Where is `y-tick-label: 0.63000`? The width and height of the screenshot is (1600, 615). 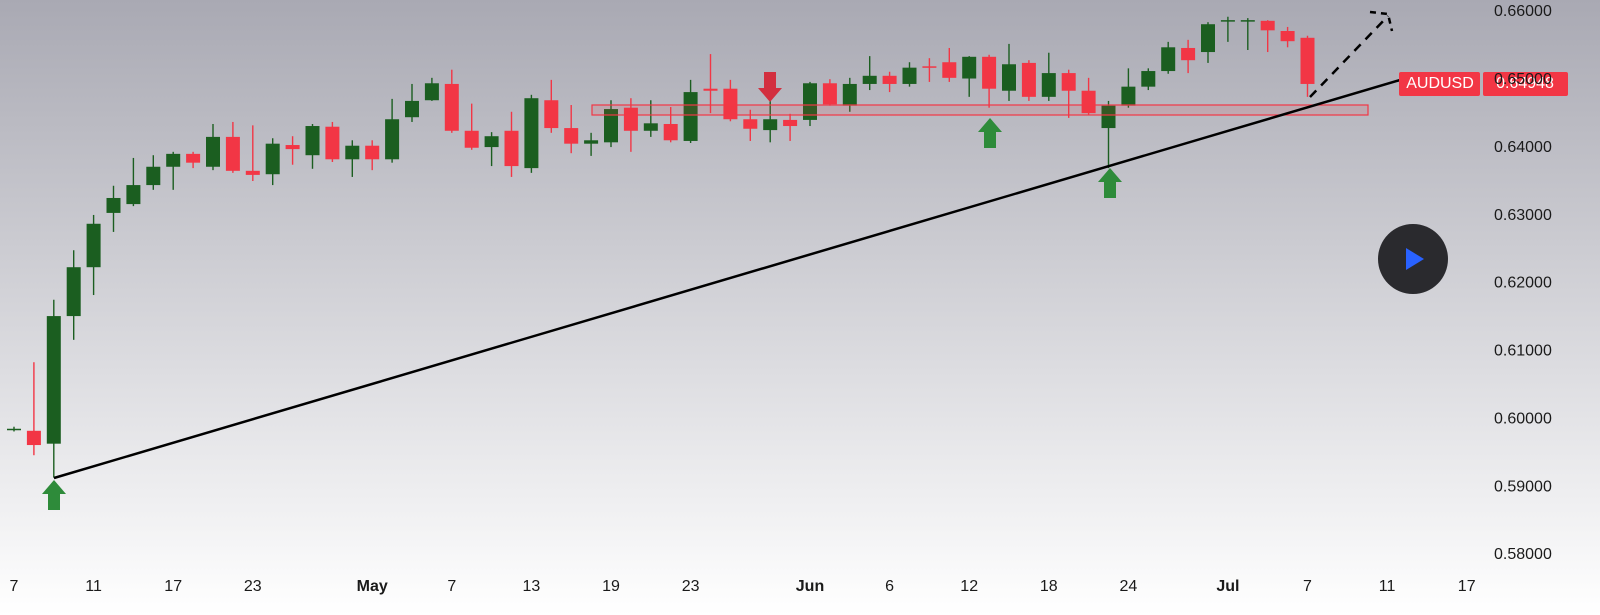 y-tick-label: 0.63000 is located at coordinates (1523, 215).